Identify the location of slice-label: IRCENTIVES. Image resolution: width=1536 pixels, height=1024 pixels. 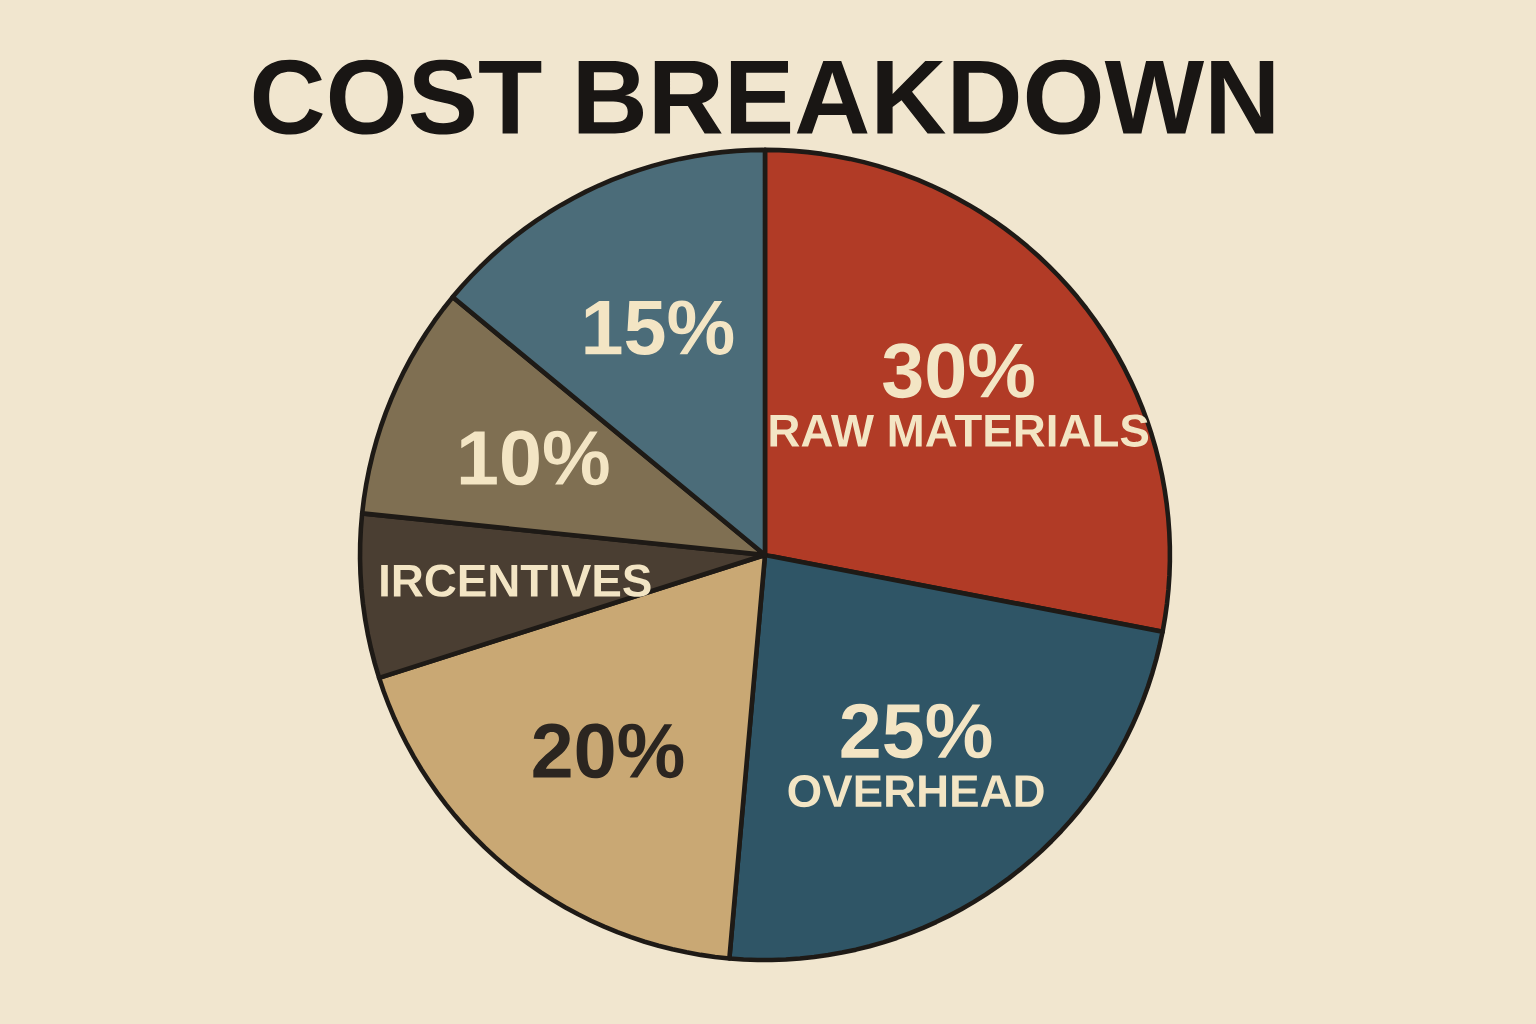
(516, 580).